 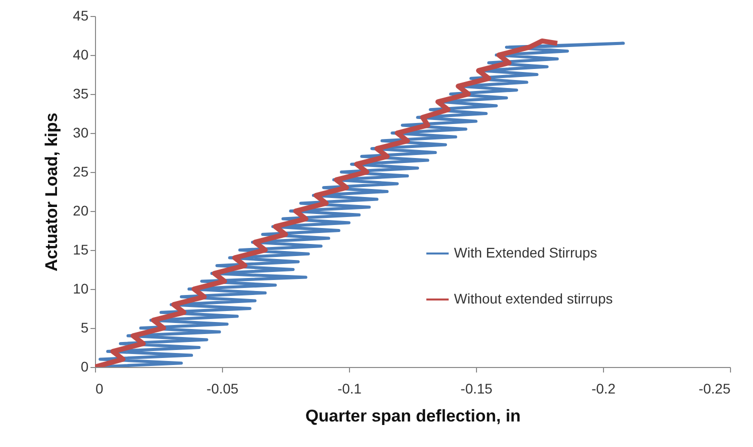 I want to click on y-tick-label: 25, so click(x=80, y=172).